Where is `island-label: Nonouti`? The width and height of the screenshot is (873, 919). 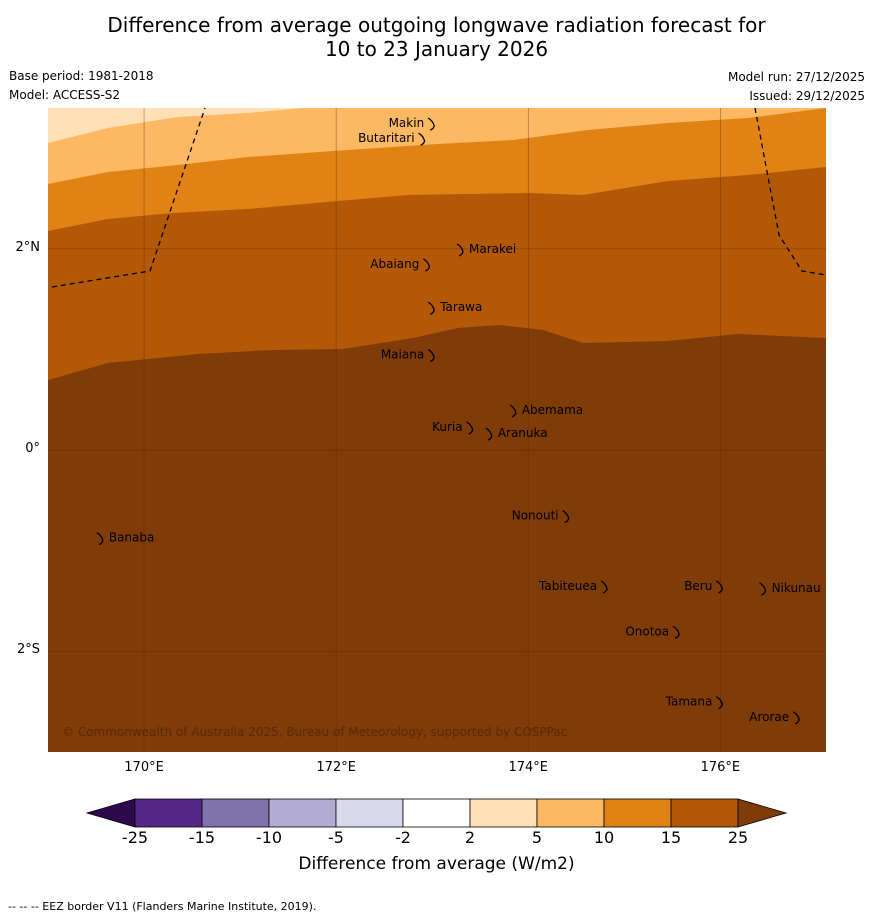 island-label: Nonouti is located at coordinates (535, 516).